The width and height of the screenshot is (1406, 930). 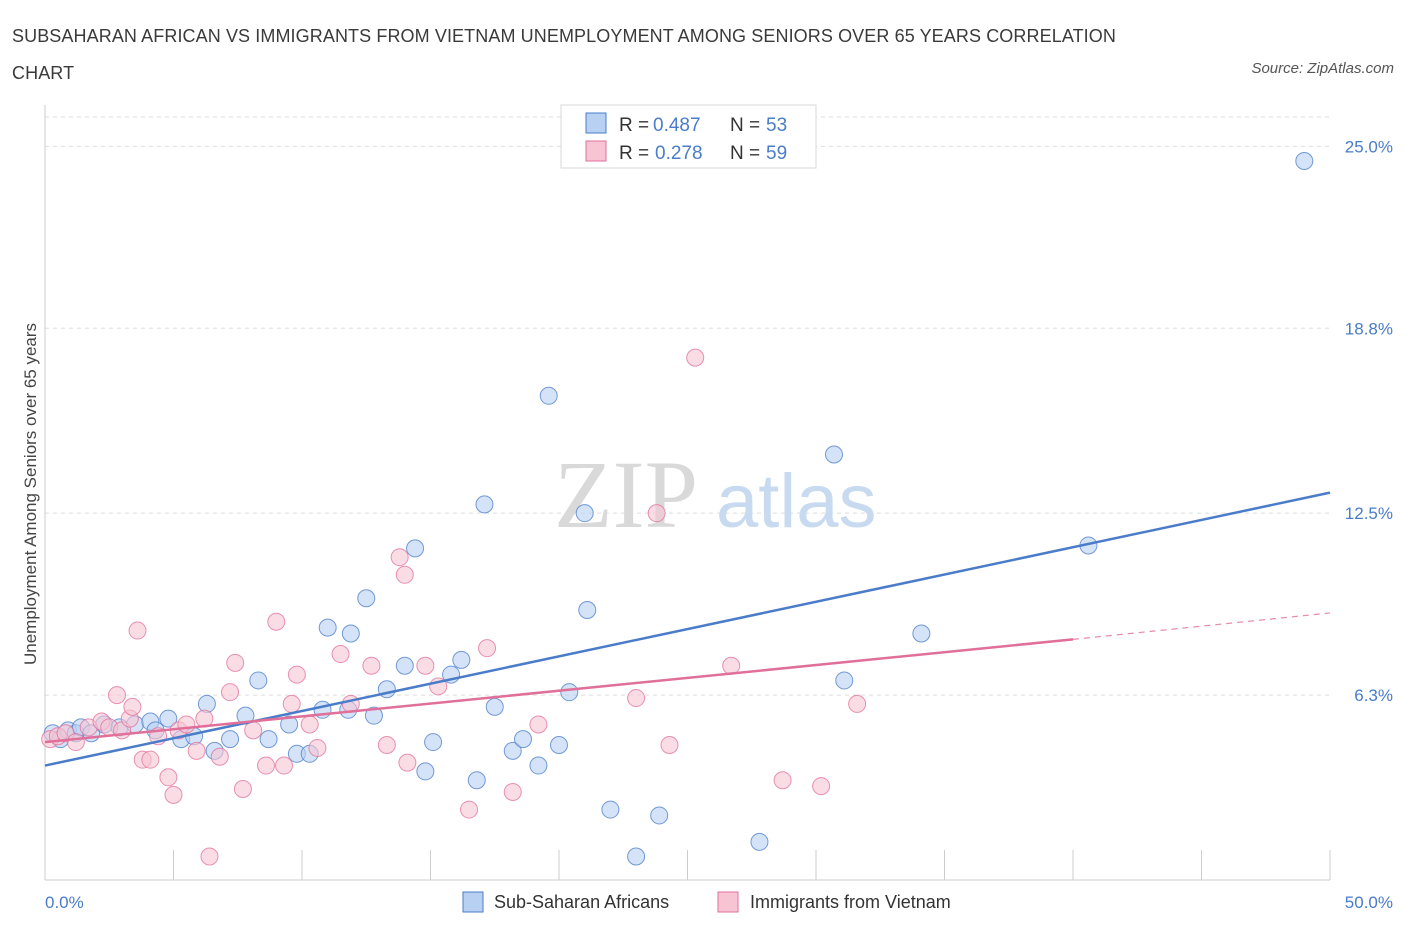 What do you see at coordinates (596, 123) in the screenshot?
I see `legend-swatch-blue` at bounding box center [596, 123].